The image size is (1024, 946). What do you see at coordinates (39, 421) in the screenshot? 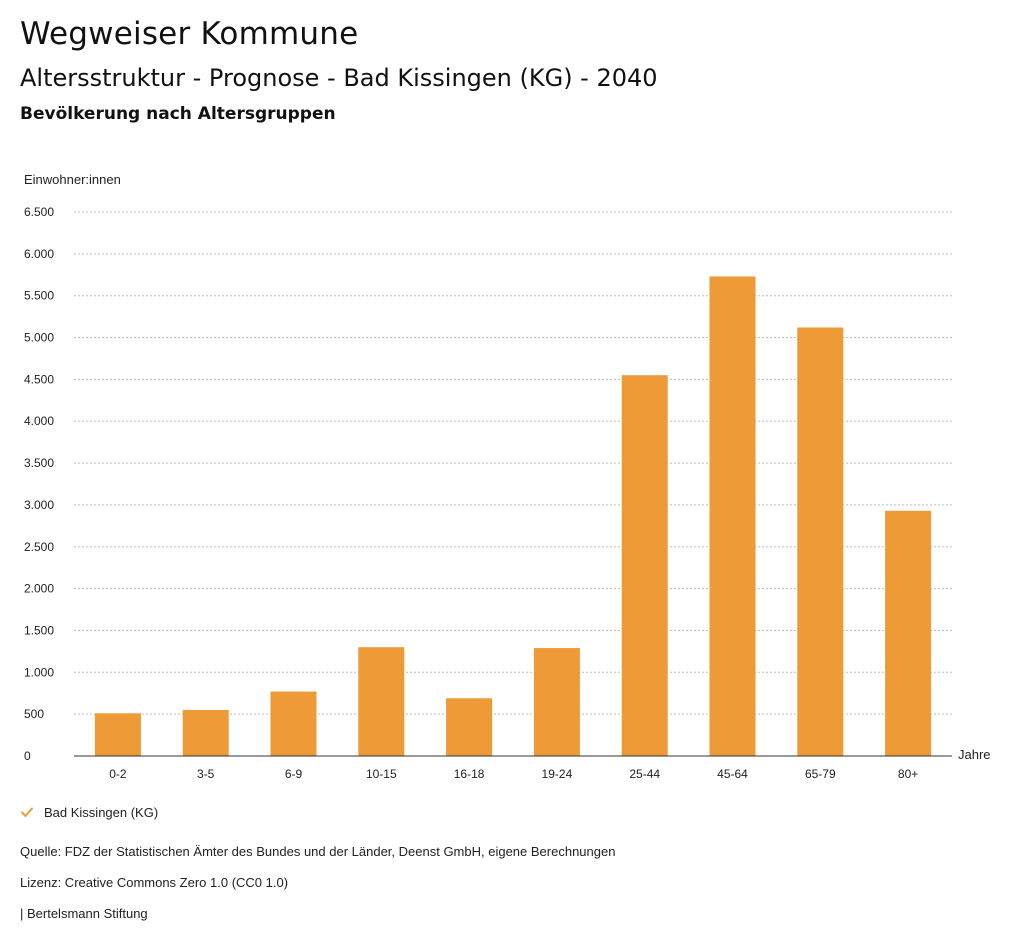
I see `y-tick-label: 4.000` at bounding box center [39, 421].